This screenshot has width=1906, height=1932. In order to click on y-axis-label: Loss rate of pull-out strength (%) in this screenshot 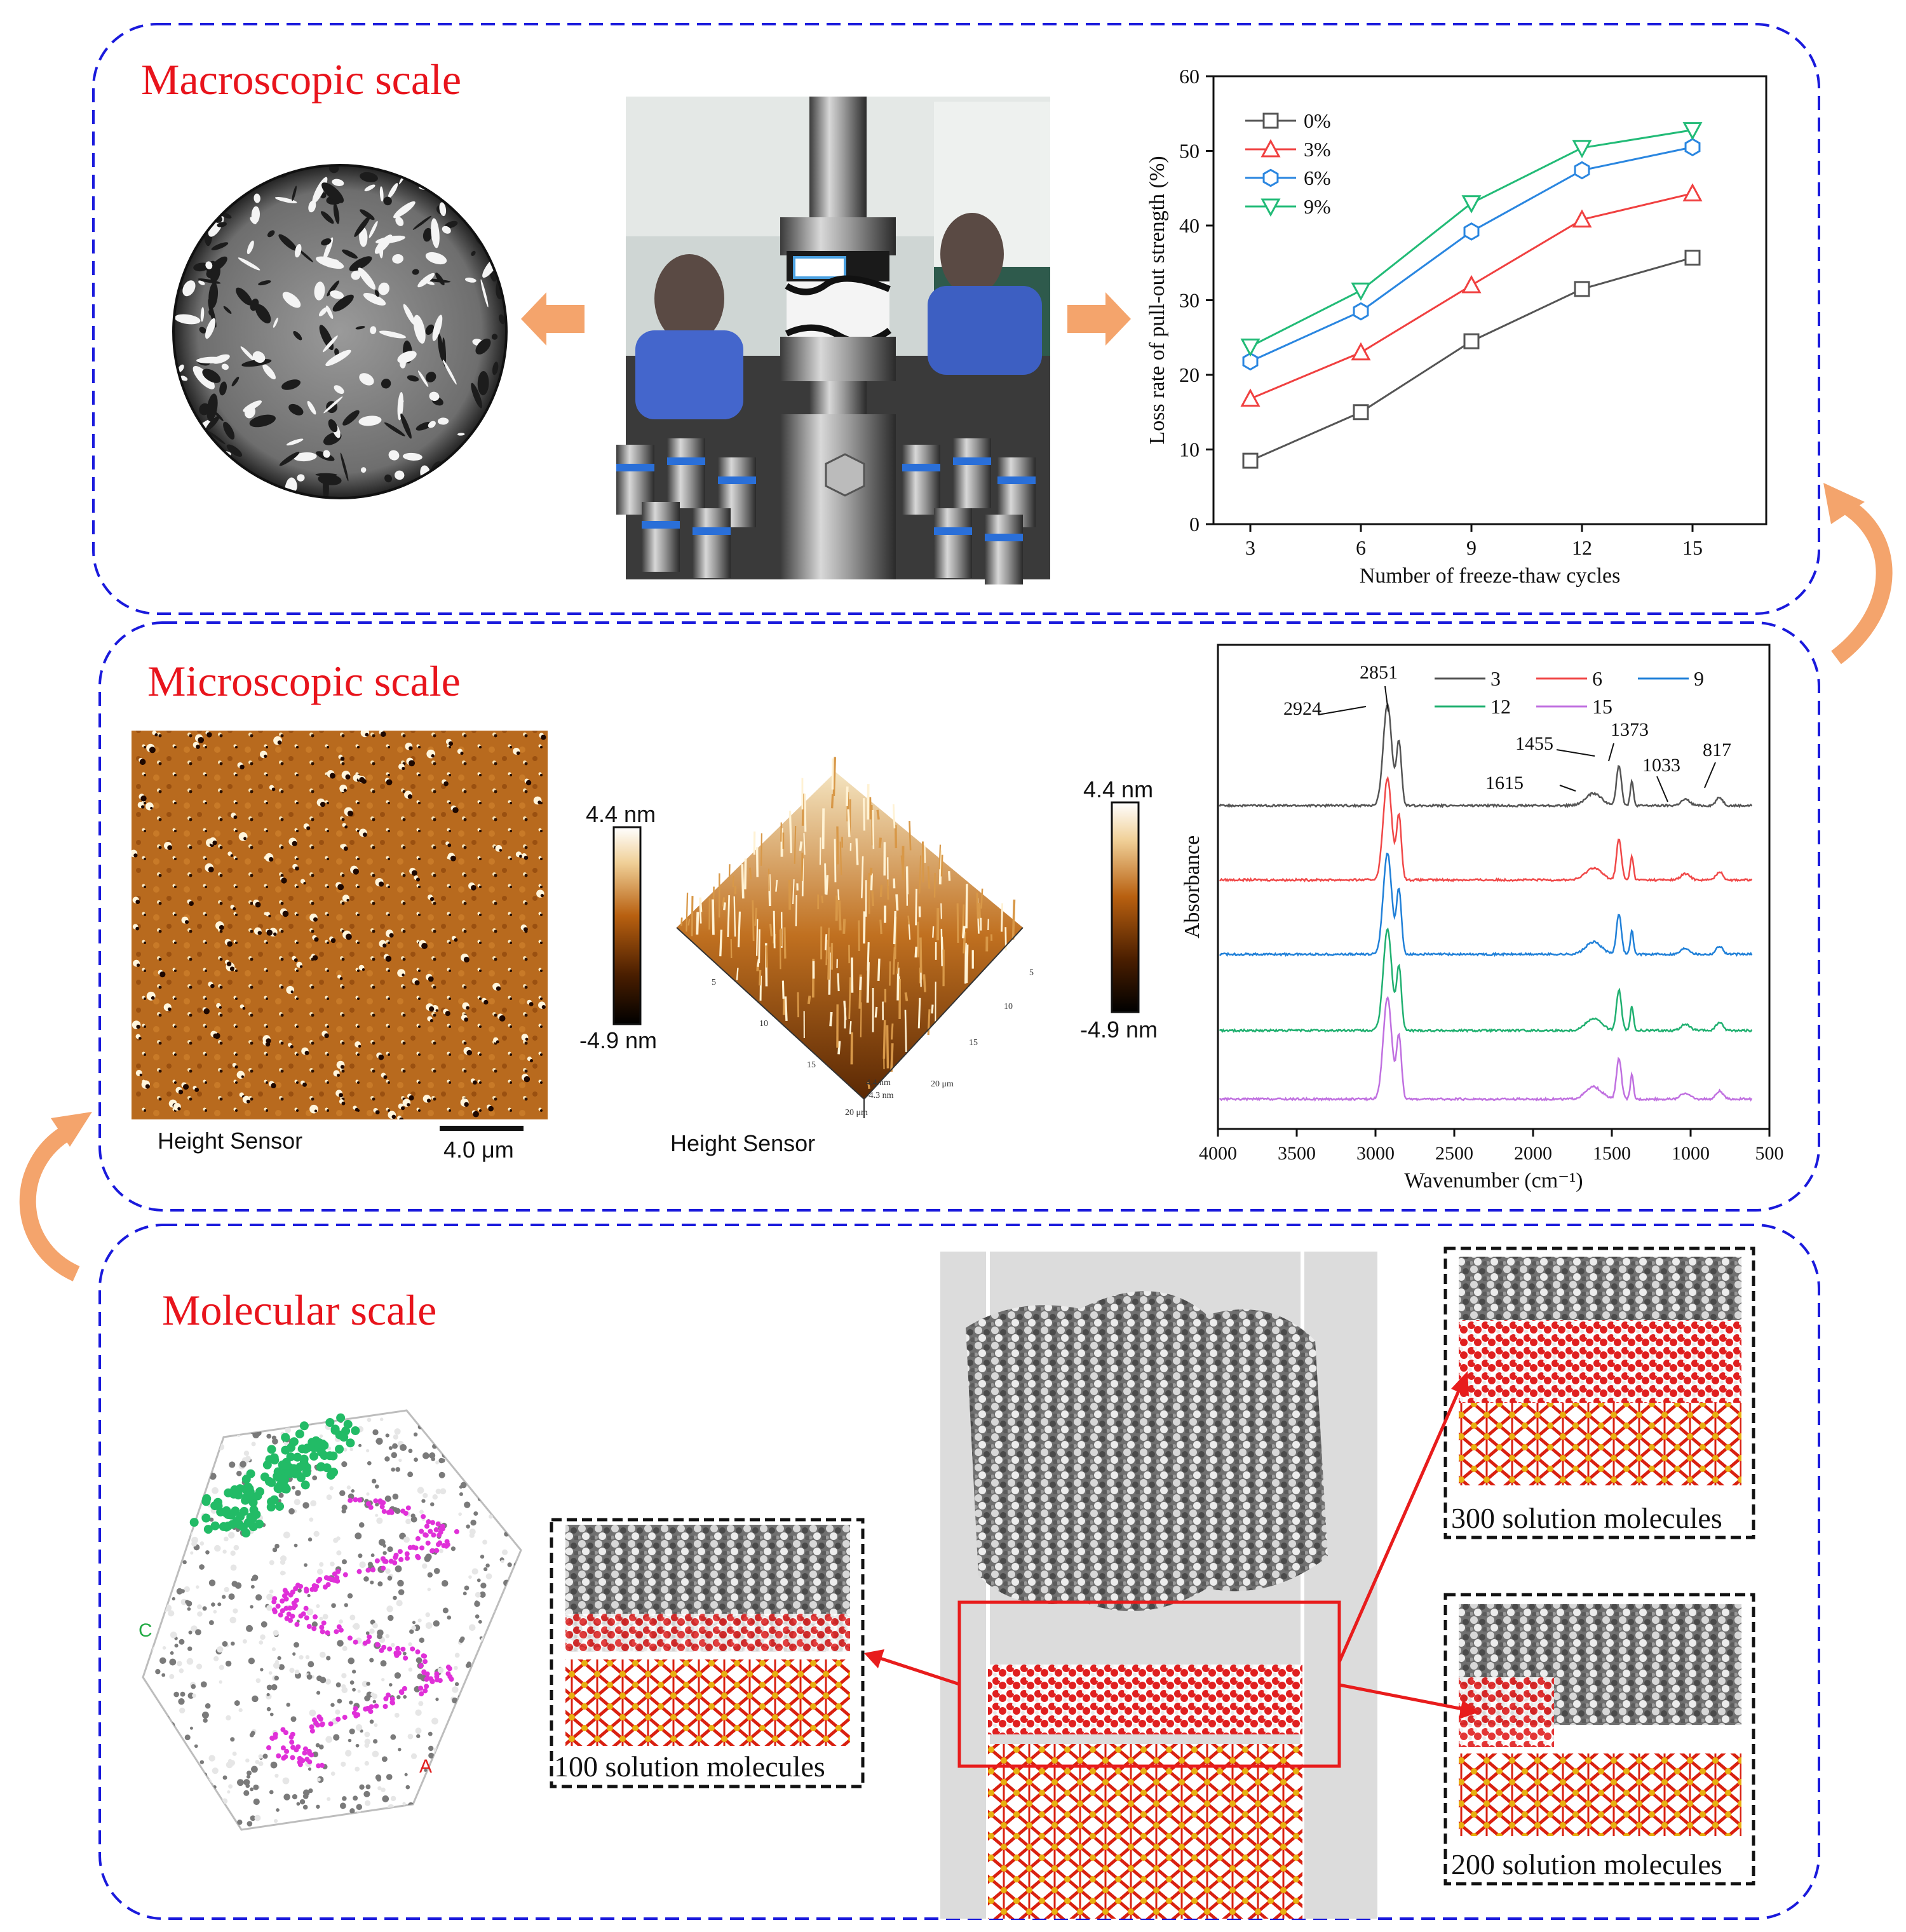, I will do `click(1157, 300)`.